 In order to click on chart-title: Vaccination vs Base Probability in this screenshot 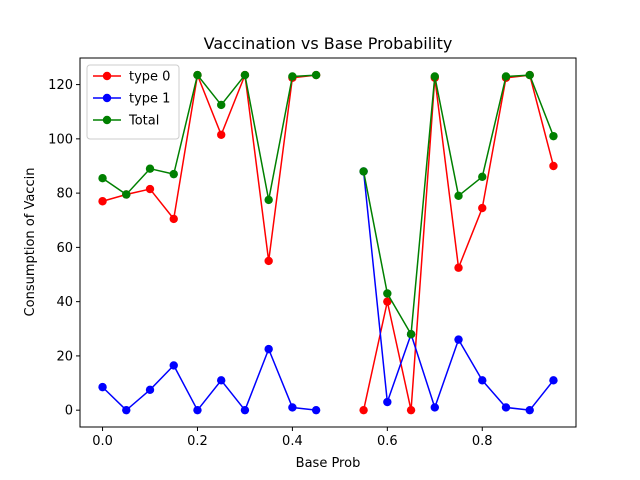, I will do `click(328, 43)`.